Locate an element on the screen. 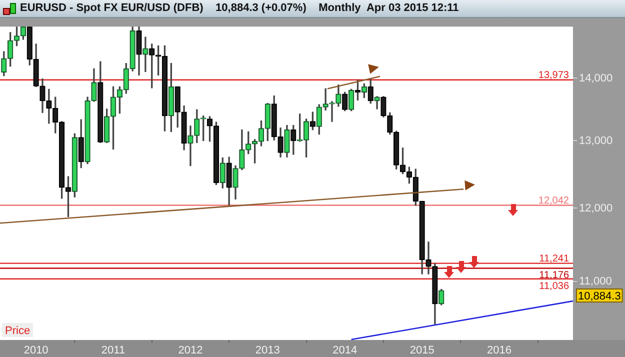  ref-line-label: 11,176 is located at coordinates (554, 276).